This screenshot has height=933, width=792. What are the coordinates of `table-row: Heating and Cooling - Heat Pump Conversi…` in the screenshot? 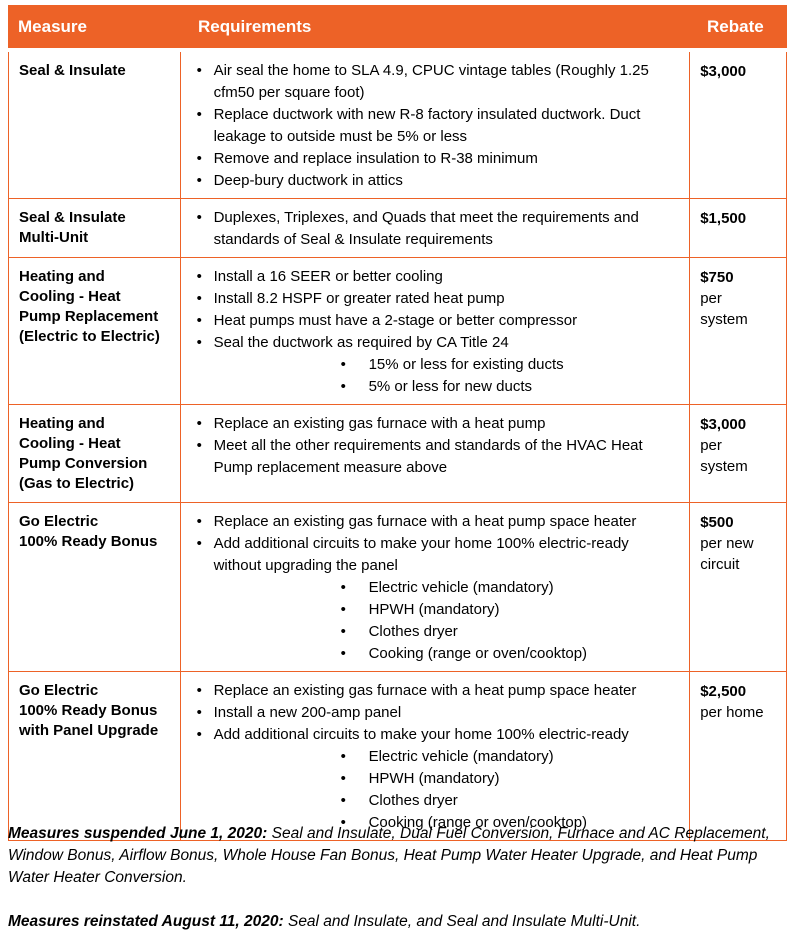 It's located at (397, 453).